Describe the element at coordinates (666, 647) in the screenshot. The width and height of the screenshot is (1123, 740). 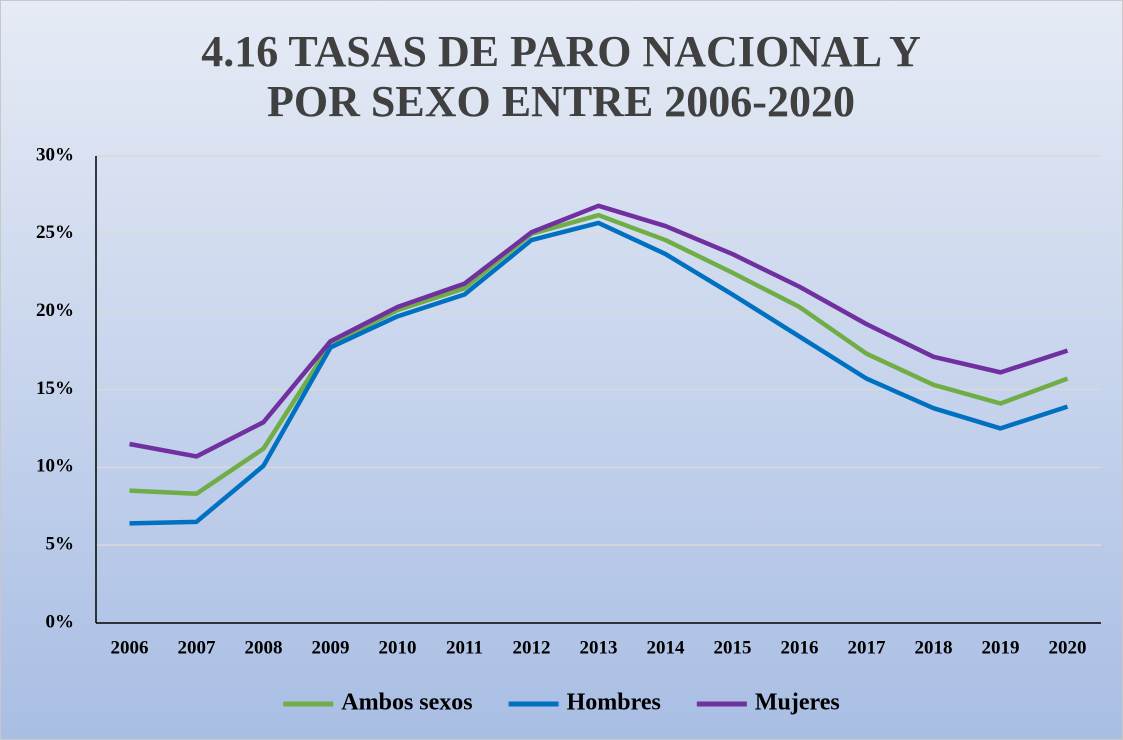
I see `x-tick-label: 2014` at that location.